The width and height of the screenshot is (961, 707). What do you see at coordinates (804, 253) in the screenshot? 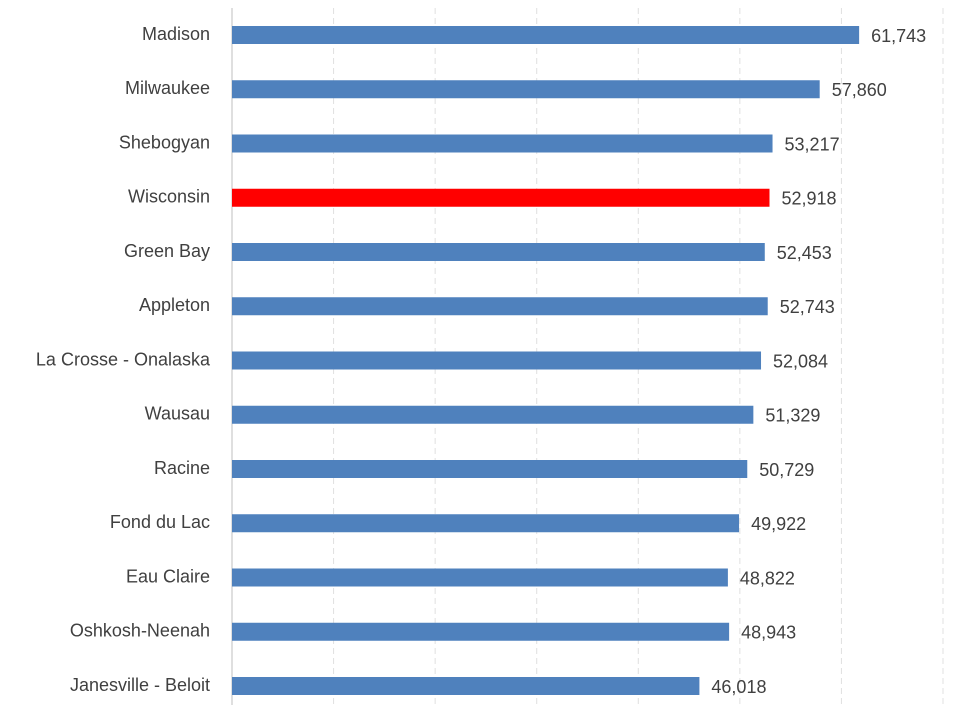
I see `value-label: 52,453` at bounding box center [804, 253].